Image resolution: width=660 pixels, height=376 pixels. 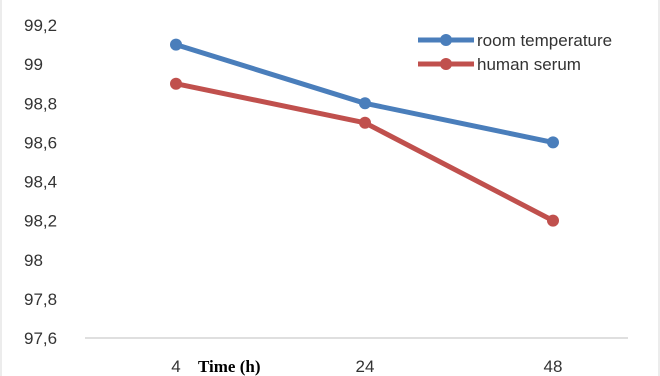 I want to click on x-tick-label: 4, so click(x=175, y=366).